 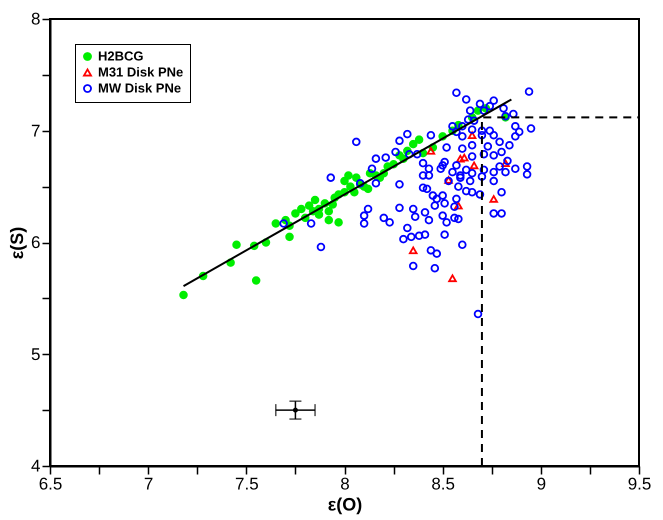 What do you see at coordinates (247, 484) in the screenshot?
I see `x-tick-label: 7.5` at bounding box center [247, 484].